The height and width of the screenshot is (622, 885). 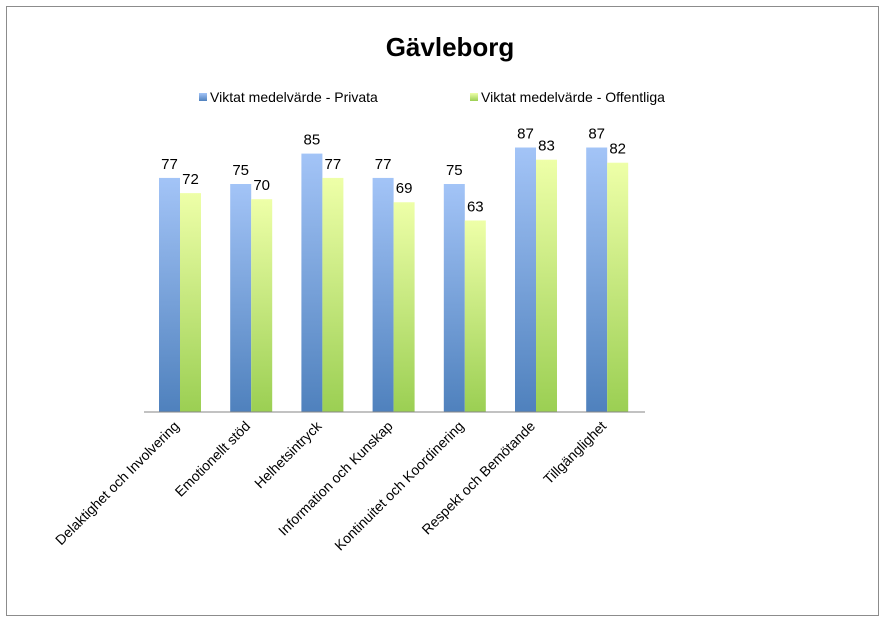 I want to click on data-label-offentliga-kontinuitet-och-koordinering: 63, so click(x=475, y=206).